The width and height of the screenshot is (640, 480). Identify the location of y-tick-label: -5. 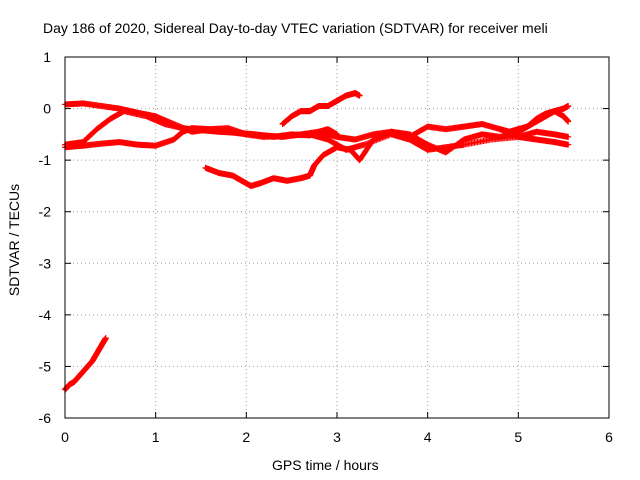
(45, 366).